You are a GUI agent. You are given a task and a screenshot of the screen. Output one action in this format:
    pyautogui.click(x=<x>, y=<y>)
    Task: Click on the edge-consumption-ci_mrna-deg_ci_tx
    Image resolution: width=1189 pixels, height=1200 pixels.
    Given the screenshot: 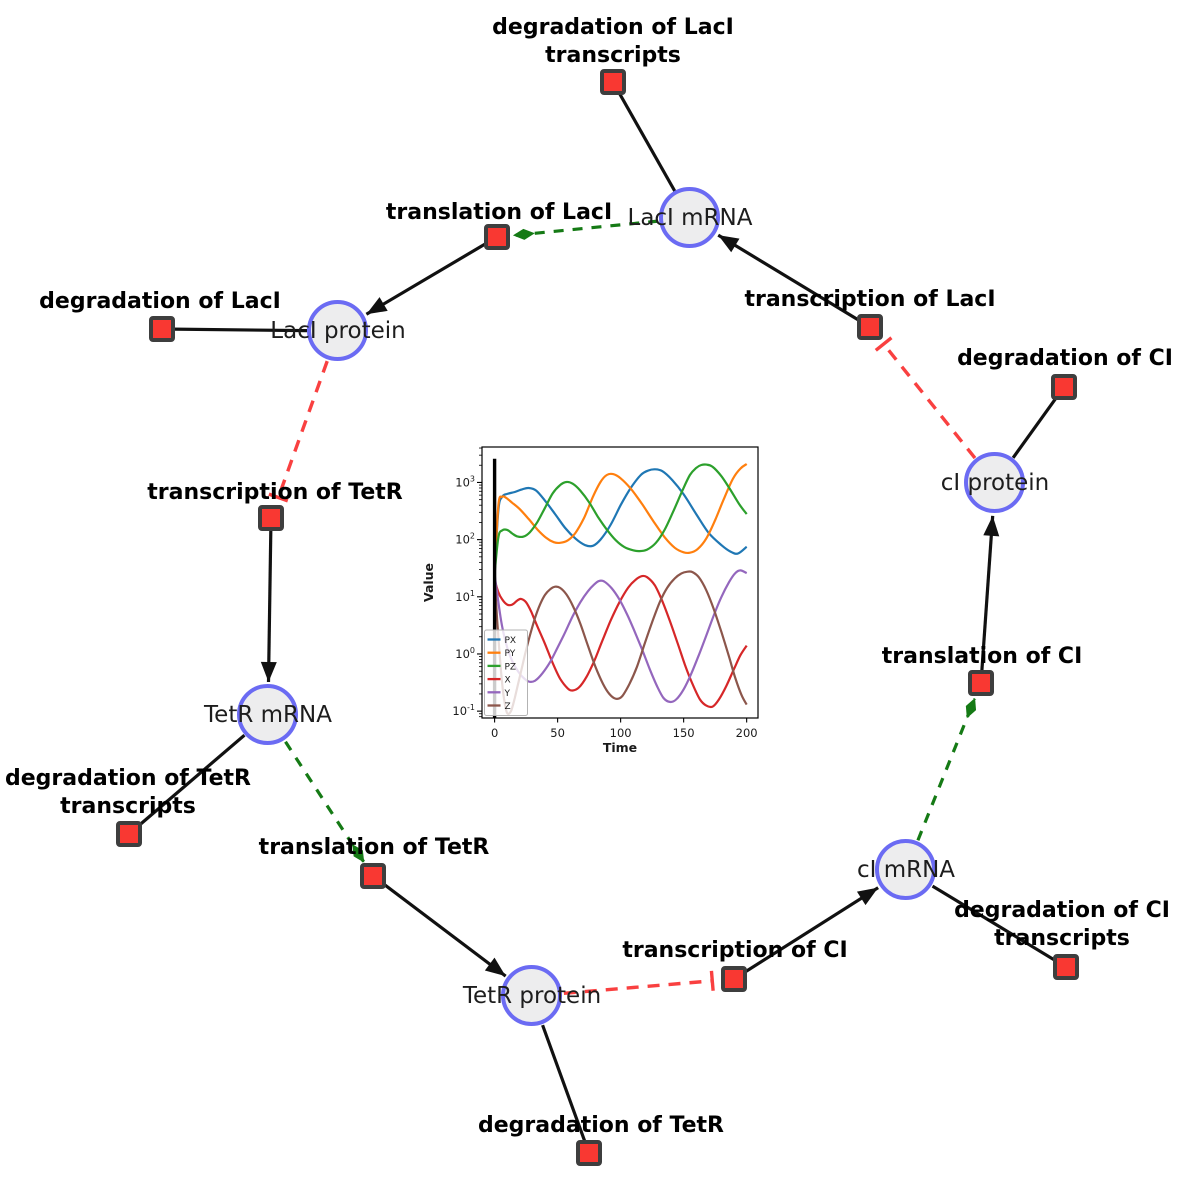 What is the action you would take?
    pyautogui.click(x=999, y=926)
    